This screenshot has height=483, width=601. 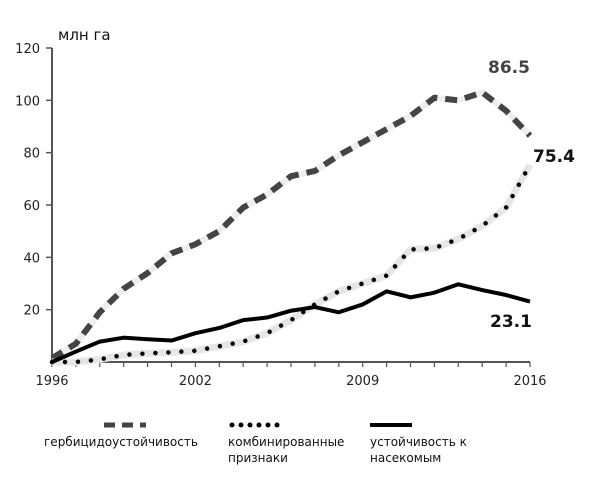 What do you see at coordinates (27, 49) in the screenshot?
I see `y-tick-label: 120` at bounding box center [27, 49].